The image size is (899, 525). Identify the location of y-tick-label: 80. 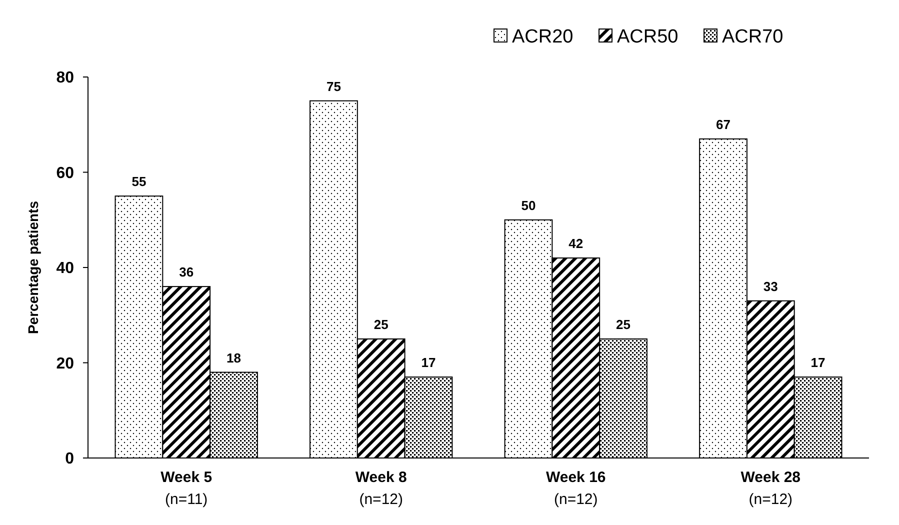
(65, 78).